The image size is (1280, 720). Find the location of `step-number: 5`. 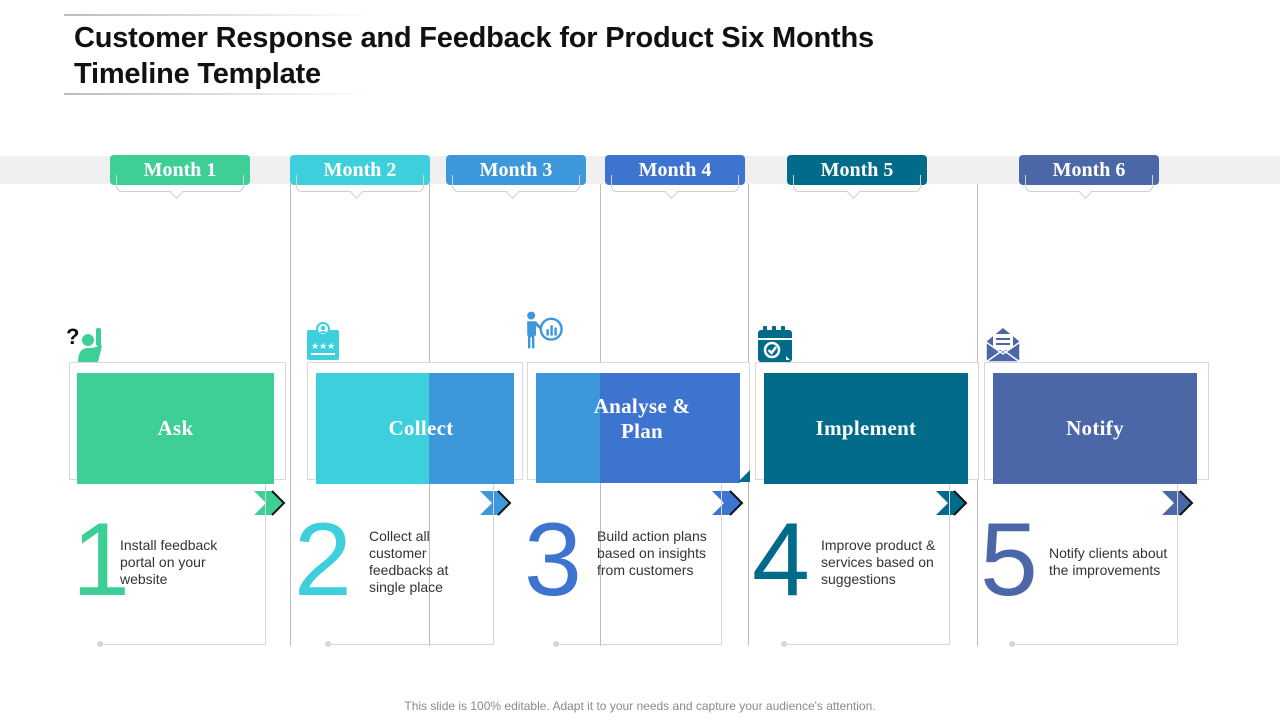

step-number: 5 is located at coordinates (1009, 560).